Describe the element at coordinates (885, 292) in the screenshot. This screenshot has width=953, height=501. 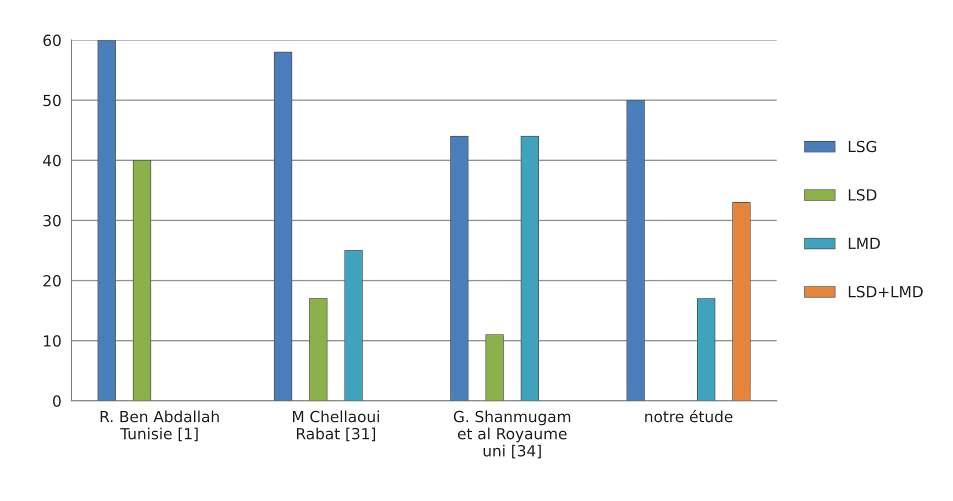
I see `legend-label: LSD+LMD` at that location.